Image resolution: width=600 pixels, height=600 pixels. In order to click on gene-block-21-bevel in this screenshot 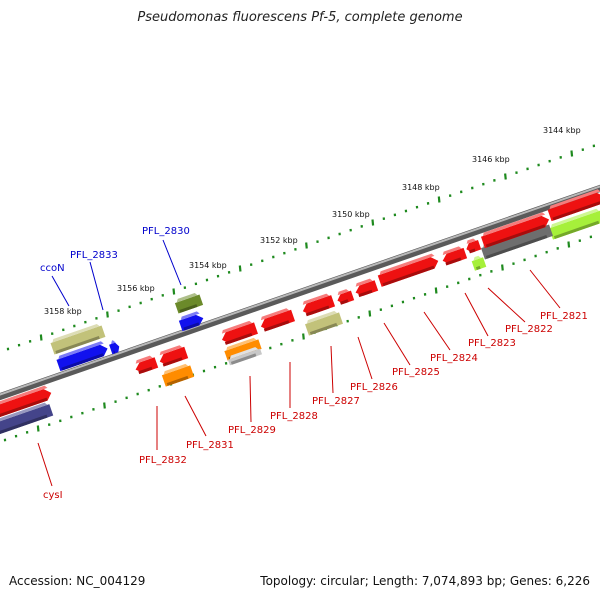, I will do `click(76, 333)`.